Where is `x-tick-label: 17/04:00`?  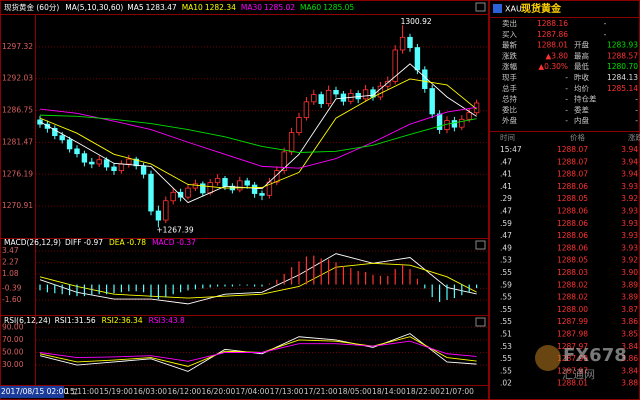
x-tick-label: 17/04:00 is located at coordinates (253, 391).